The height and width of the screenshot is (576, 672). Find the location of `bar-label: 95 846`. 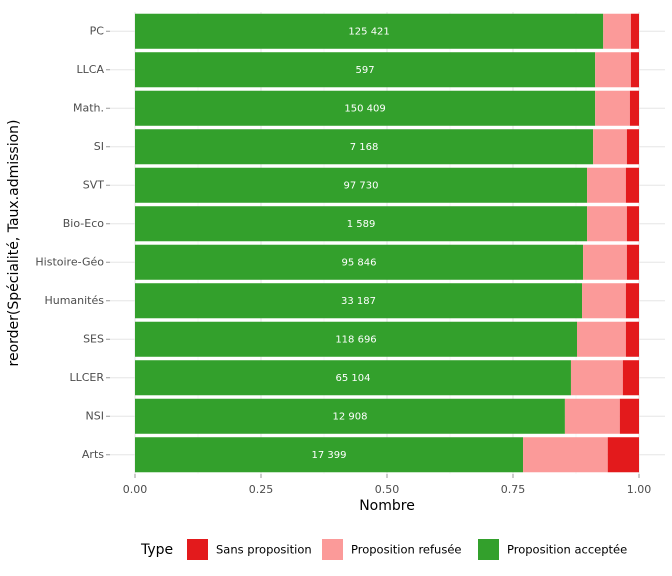

bar-label: 95 846 is located at coordinates (359, 262).